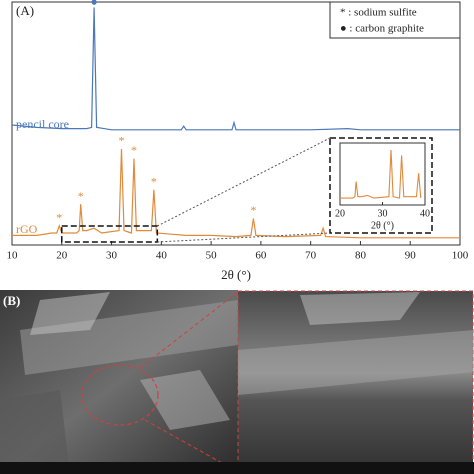 The height and width of the screenshot is (474, 474). What do you see at coordinates (191, 446) in the screenshot?
I see `zoom-line` at bounding box center [191, 446].